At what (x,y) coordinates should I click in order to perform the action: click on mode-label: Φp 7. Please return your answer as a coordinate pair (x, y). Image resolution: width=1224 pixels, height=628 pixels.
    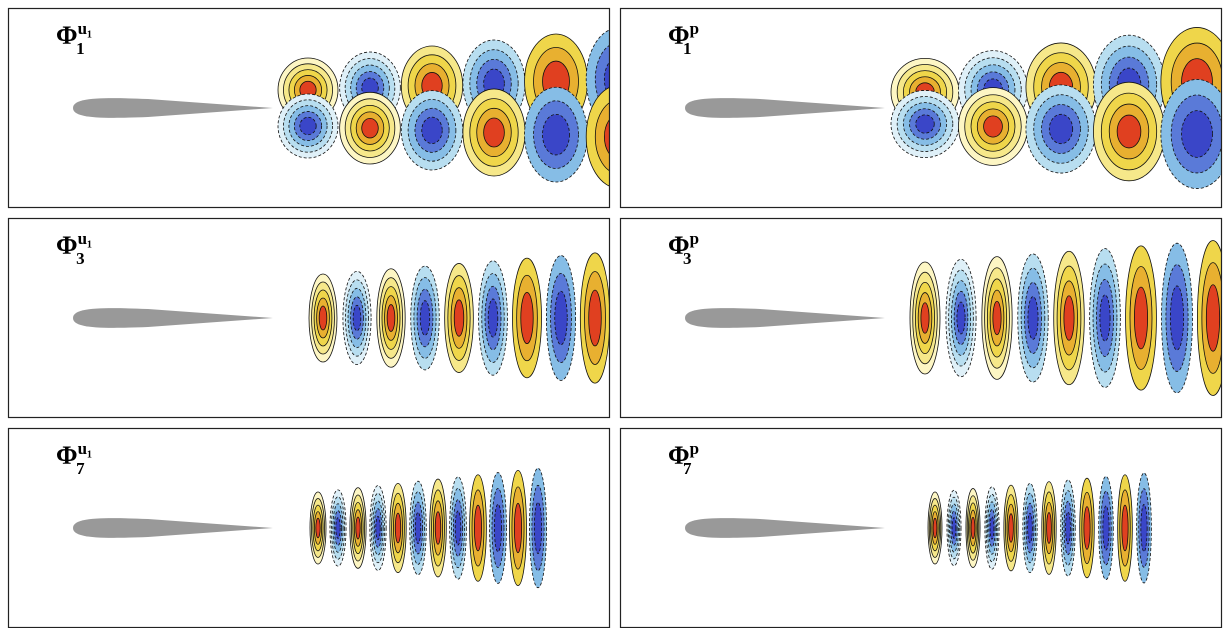
    Looking at the image, I should click on (683, 458).